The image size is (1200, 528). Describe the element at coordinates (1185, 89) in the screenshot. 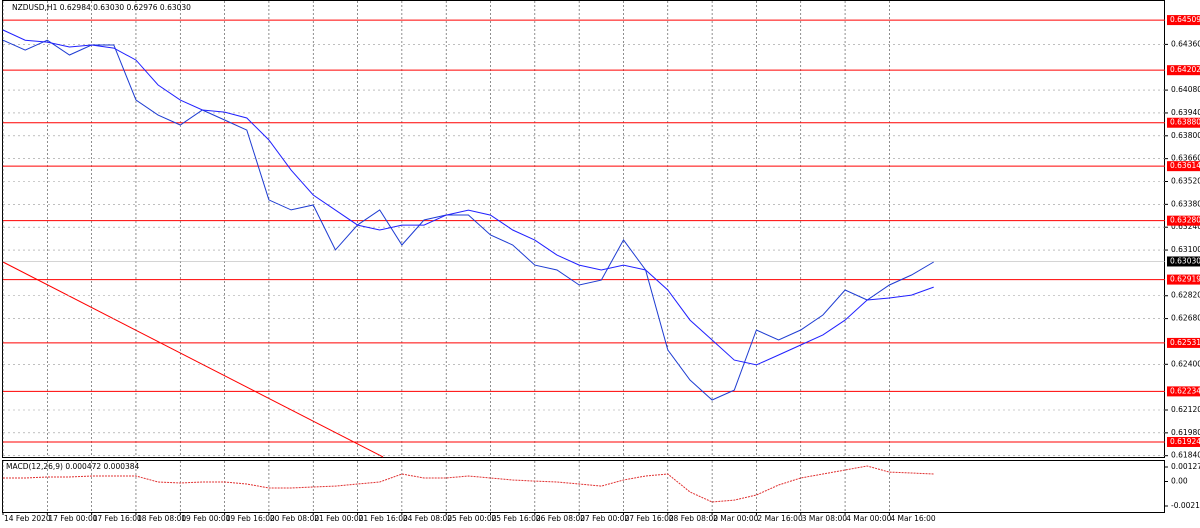

I see `y-tick-label: 0.64080` at that location.